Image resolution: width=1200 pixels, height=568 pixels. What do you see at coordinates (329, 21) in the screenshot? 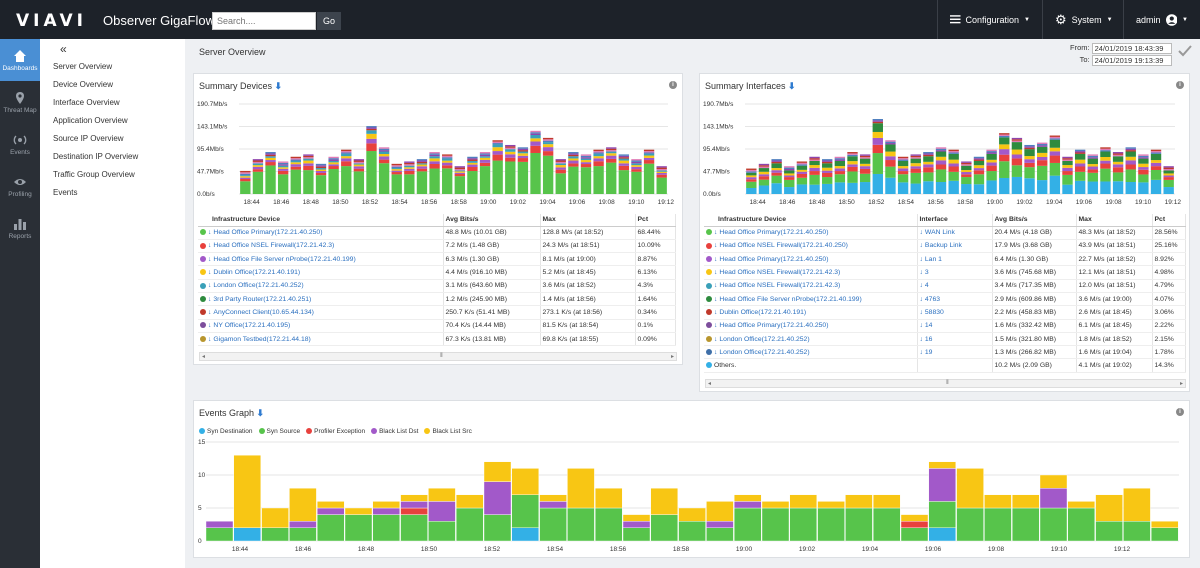
I see `go-button: Go` at bounding box center [329, 21].